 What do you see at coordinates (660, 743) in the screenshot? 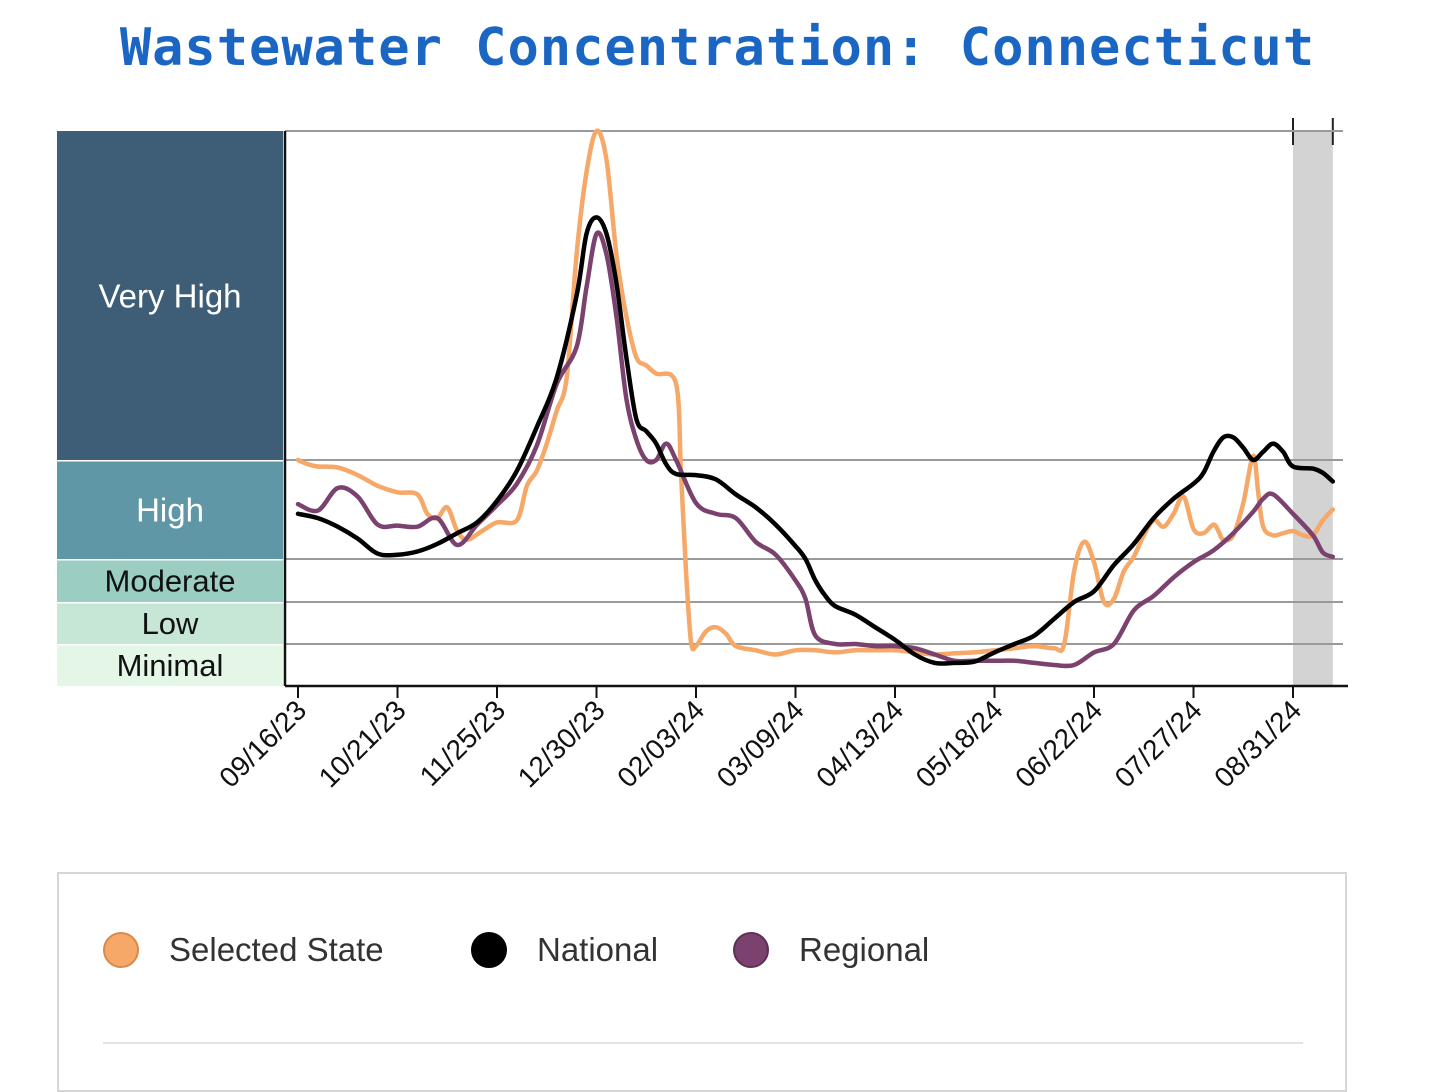
I see `x-tick-label: 02/03/24` at bounding box center [660, 743].